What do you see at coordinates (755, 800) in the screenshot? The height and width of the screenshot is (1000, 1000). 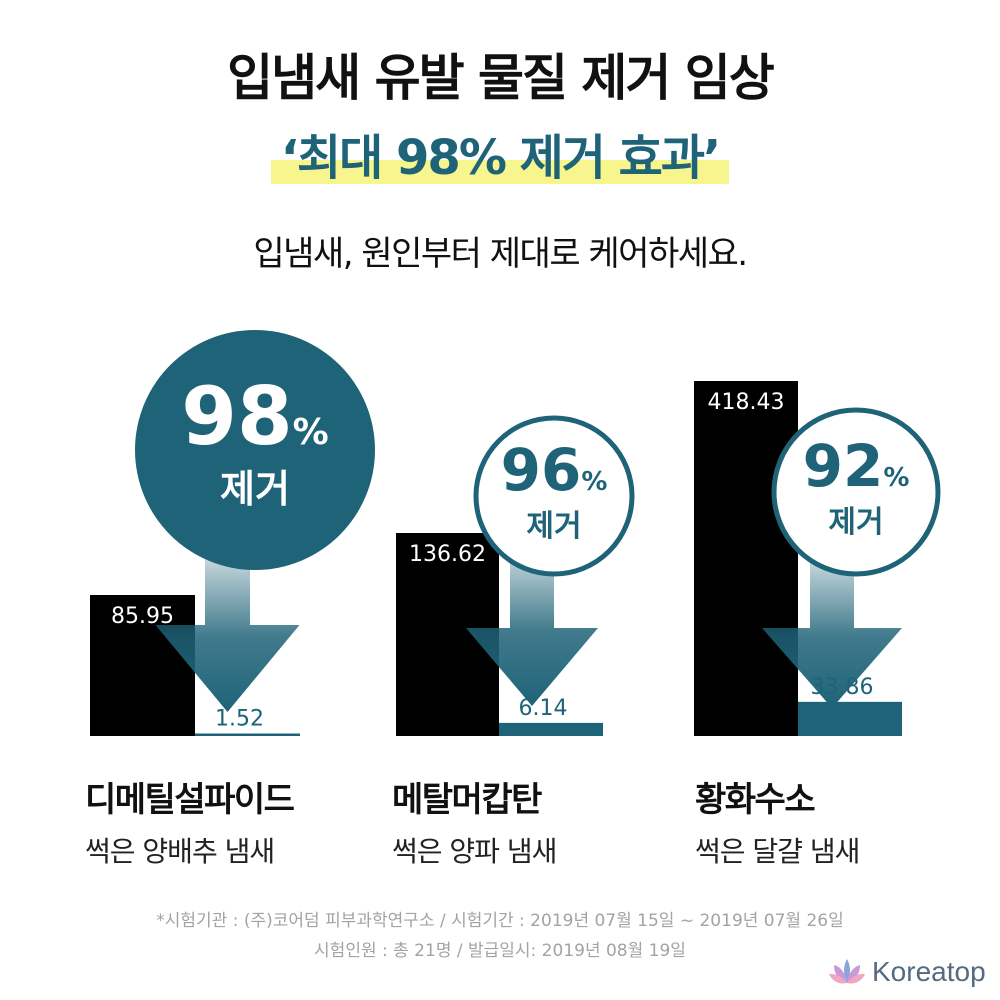 I see `category-label: 황화수소` at bounding box center [755, 800].